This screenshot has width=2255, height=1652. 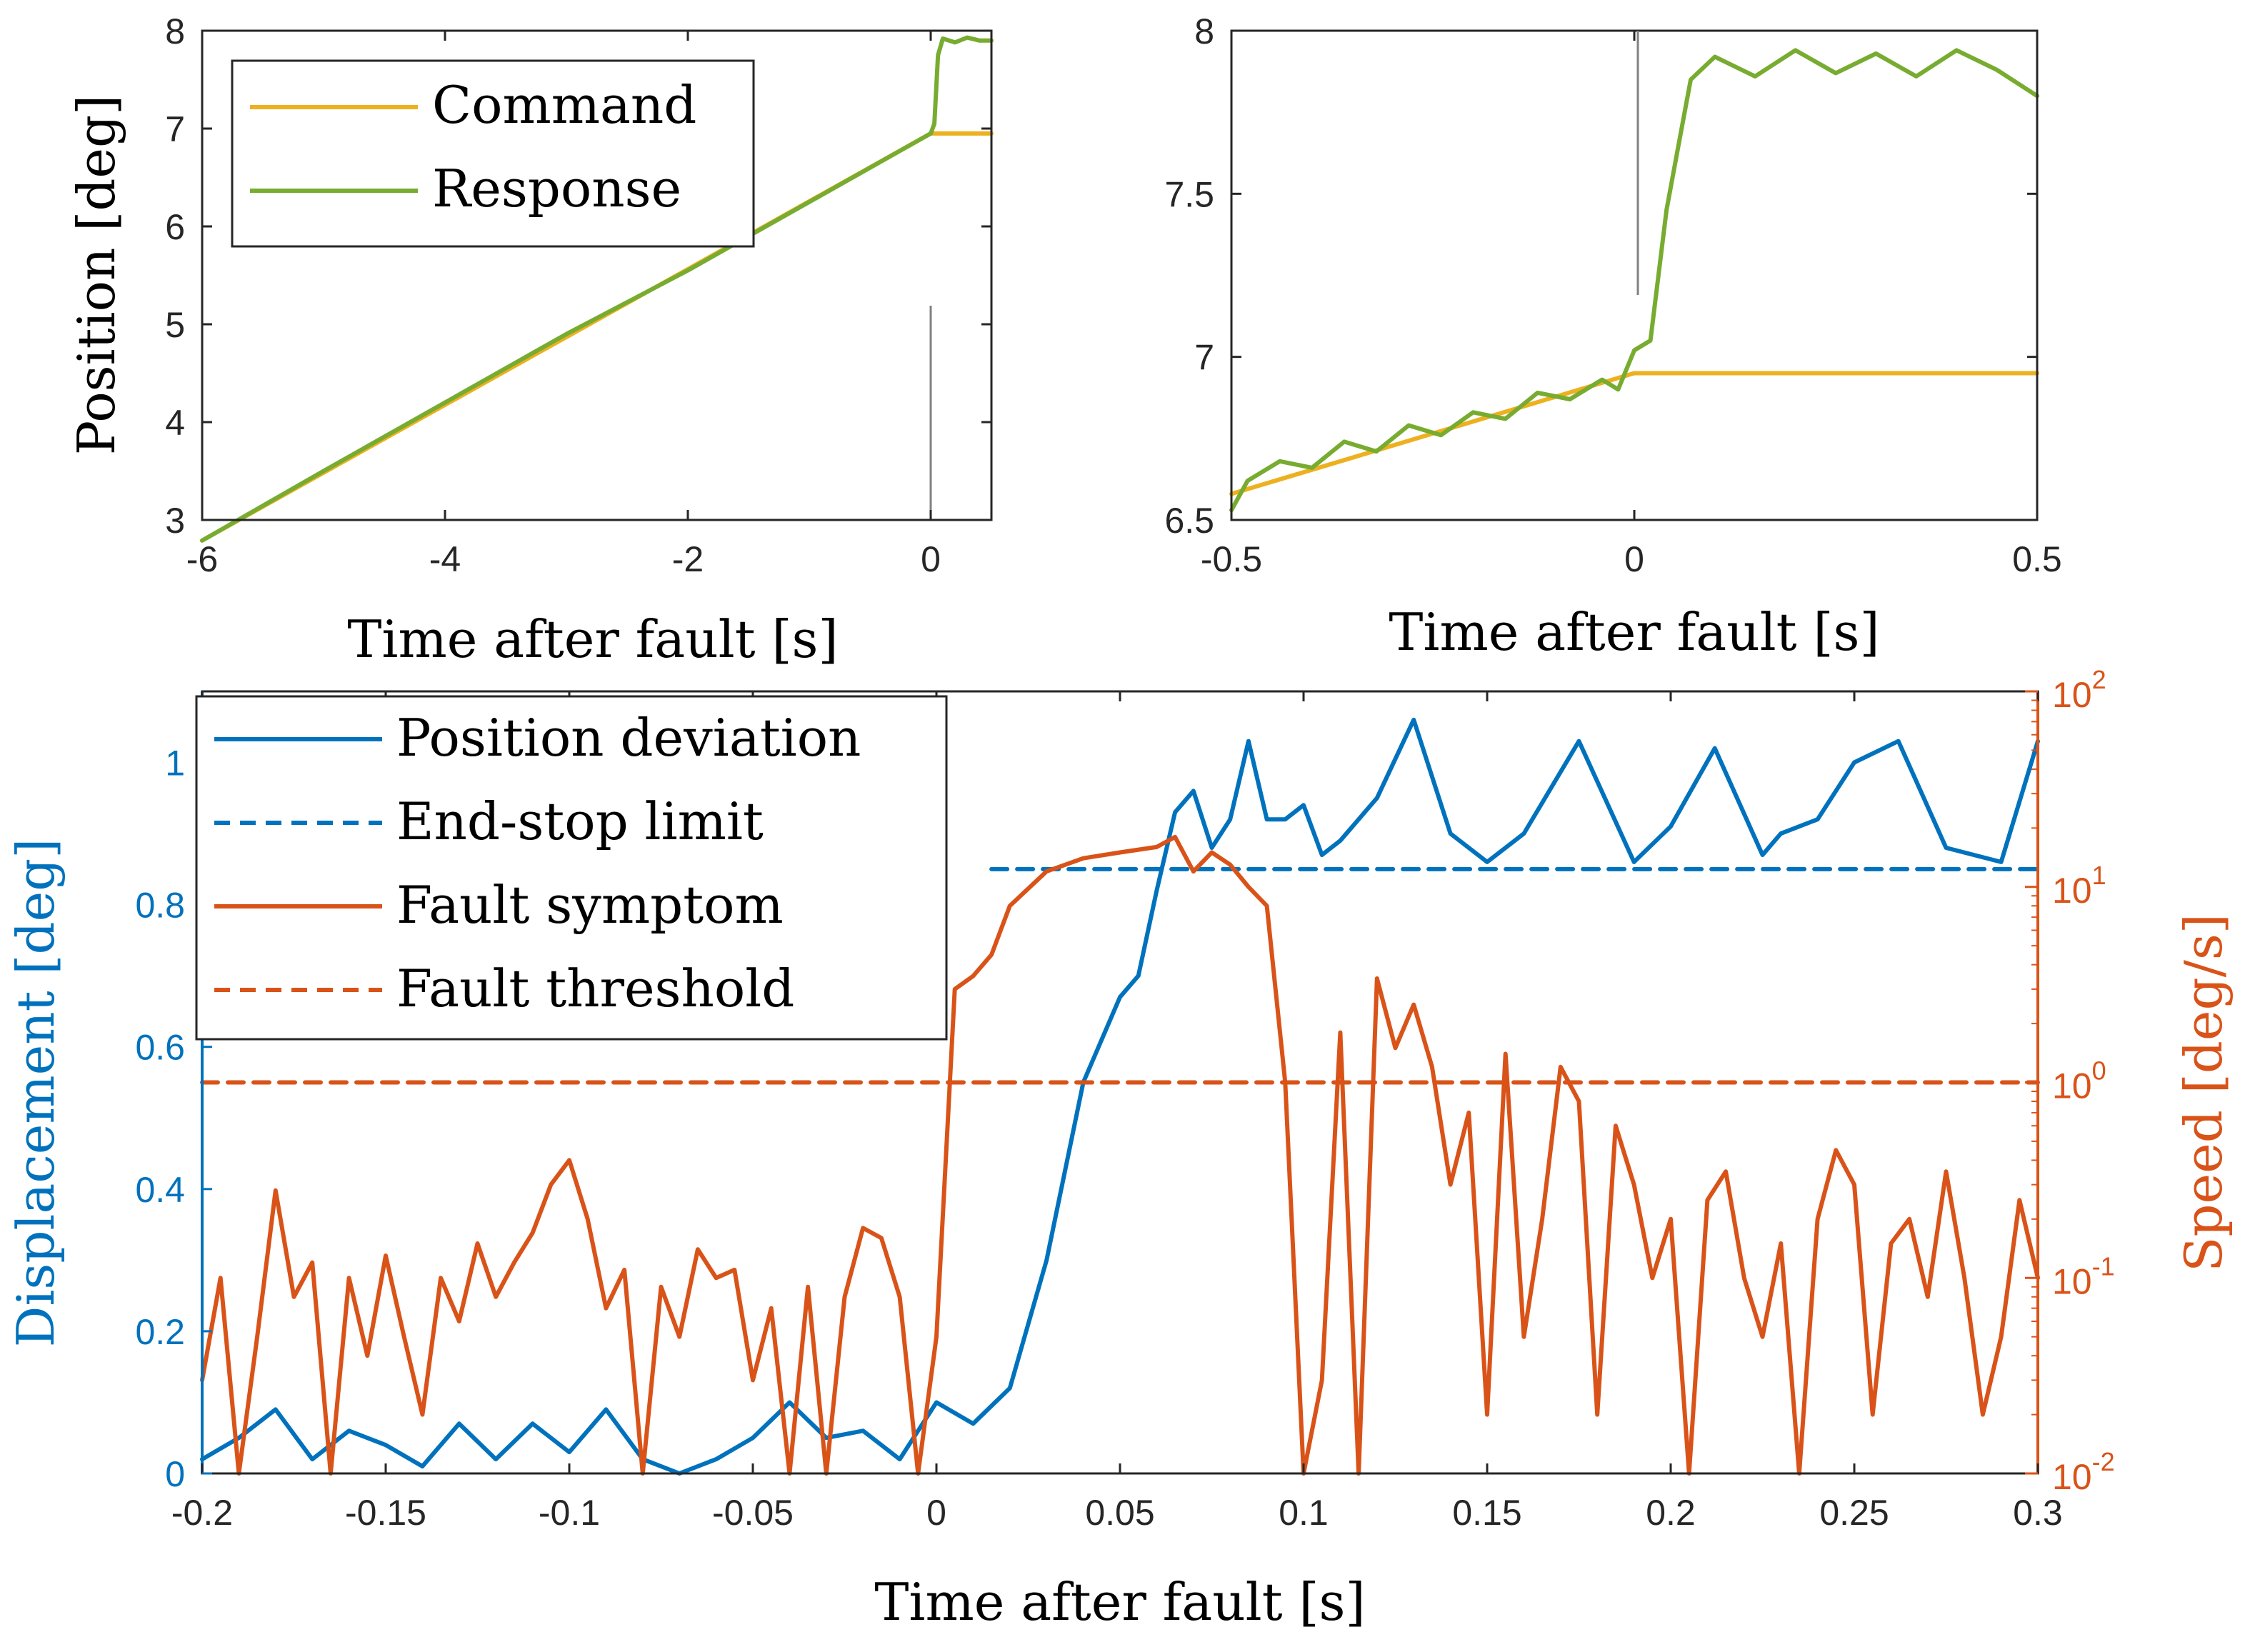 I want to click on right-y-ticks: 10⁻² 10⁻¹ 10⁰ 10¹ 10², so click(x=2070, y=1081).